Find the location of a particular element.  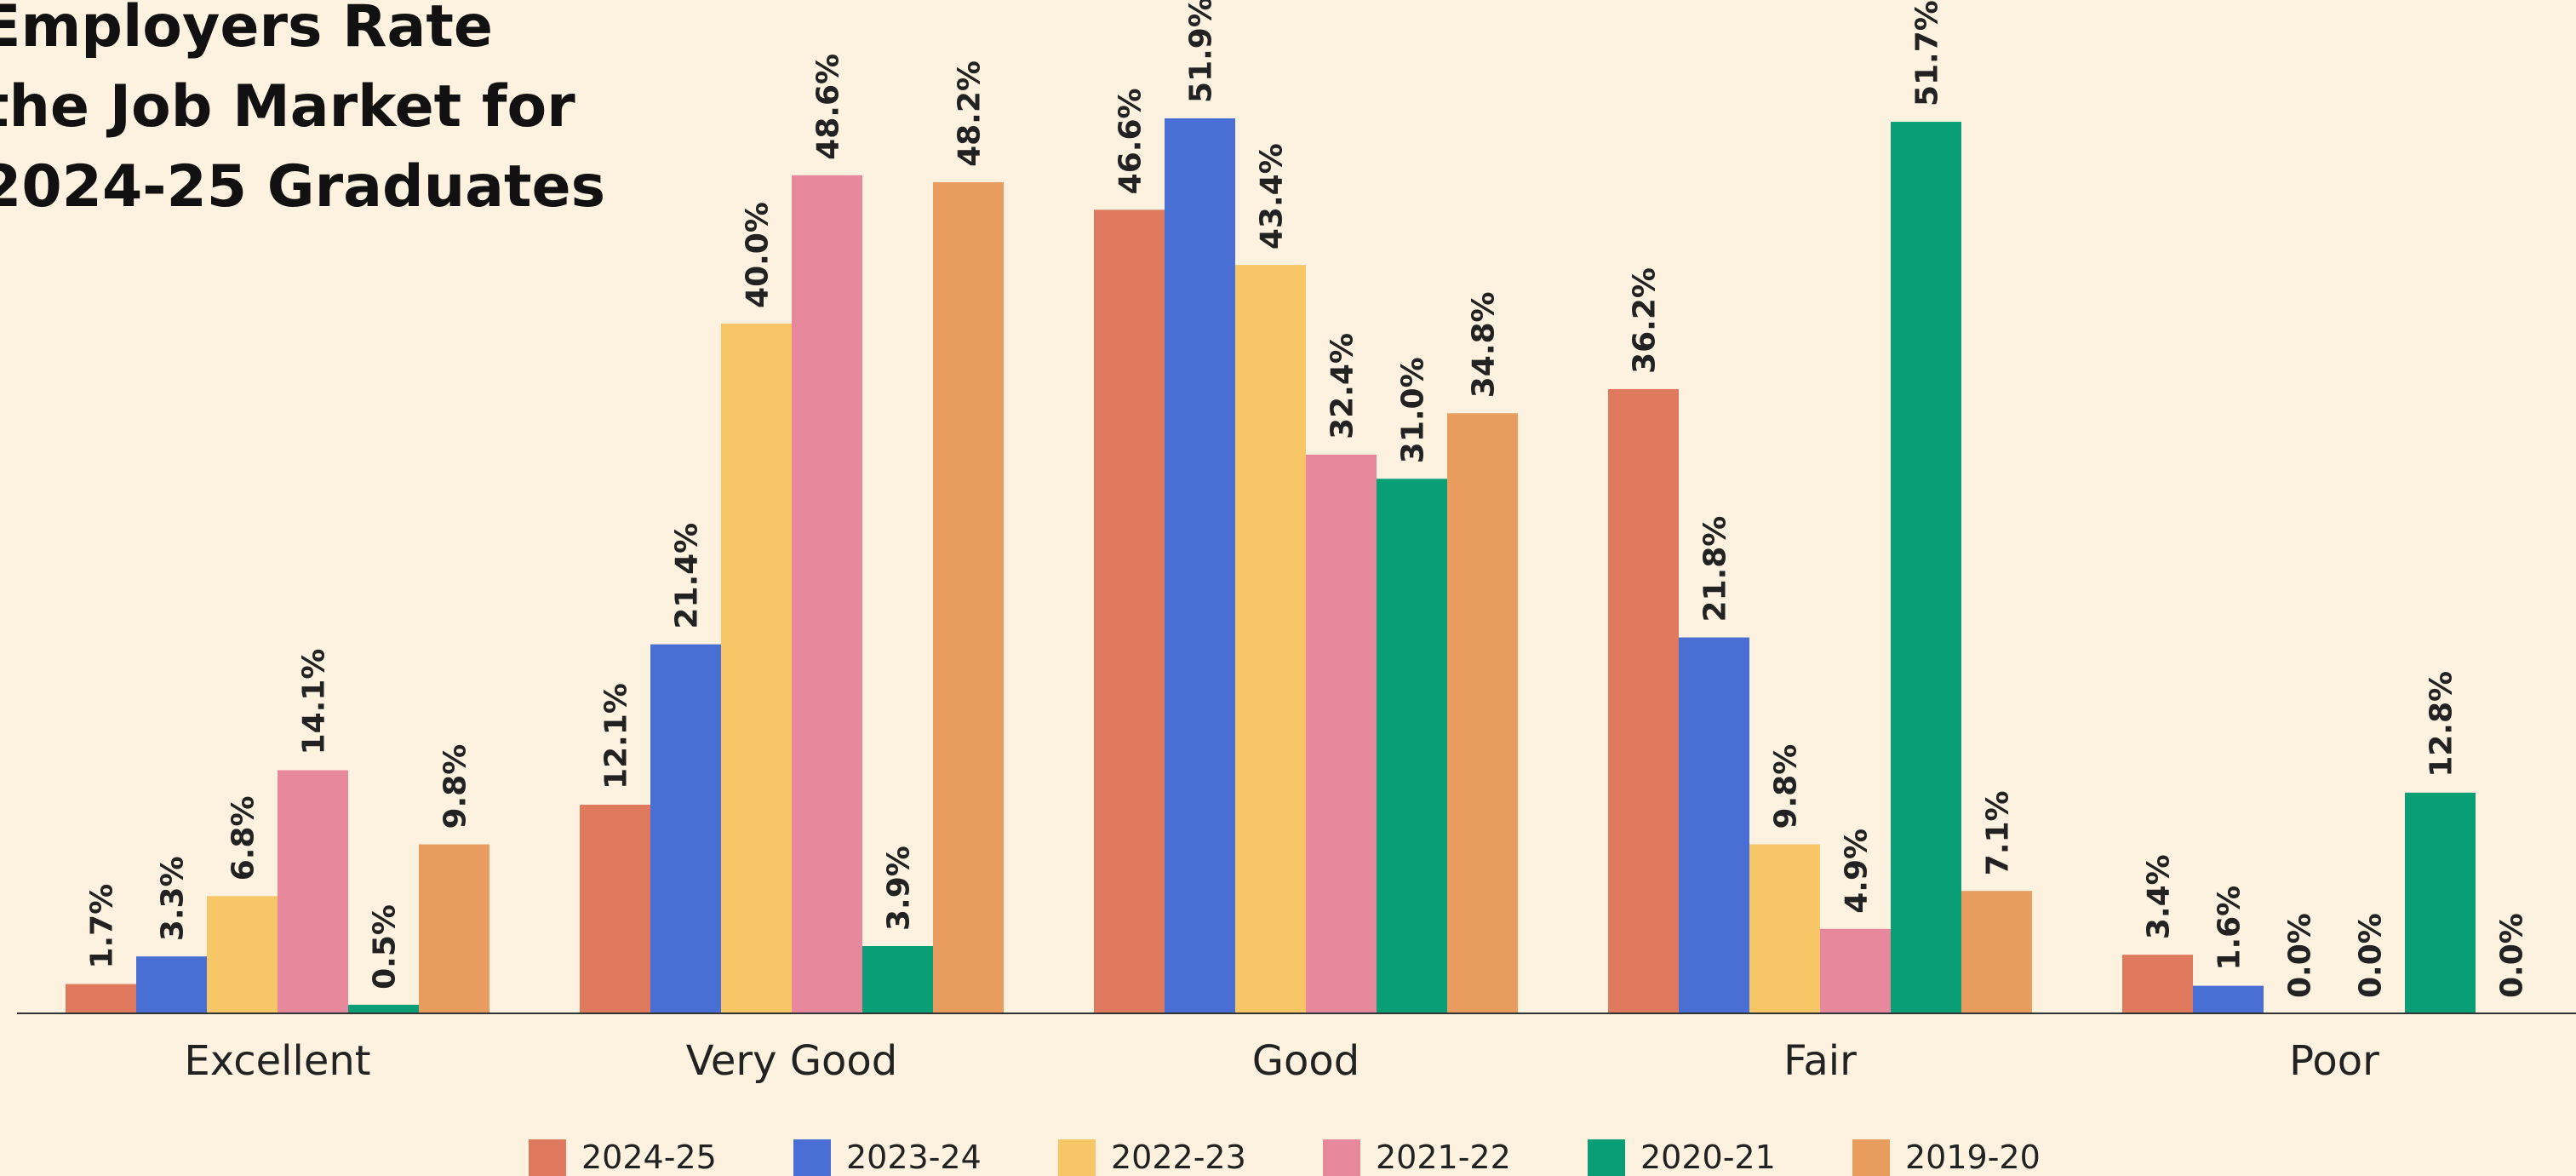

value-label: 7.1% is located at coordinates (1998, 833).